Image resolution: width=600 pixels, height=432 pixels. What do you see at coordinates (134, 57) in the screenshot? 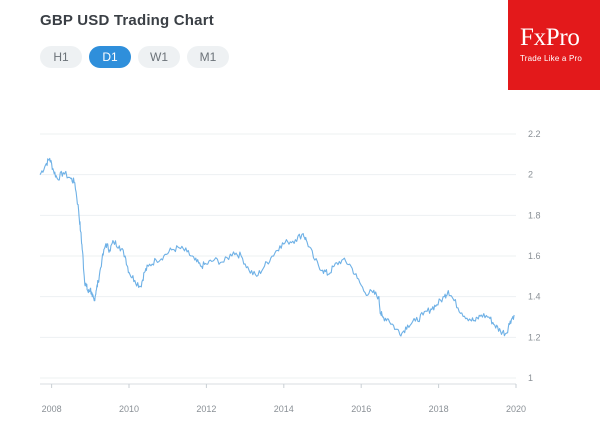
I see `timeframe-tabs: H1 D1 W1 M1` at bounding box center [134, 57].